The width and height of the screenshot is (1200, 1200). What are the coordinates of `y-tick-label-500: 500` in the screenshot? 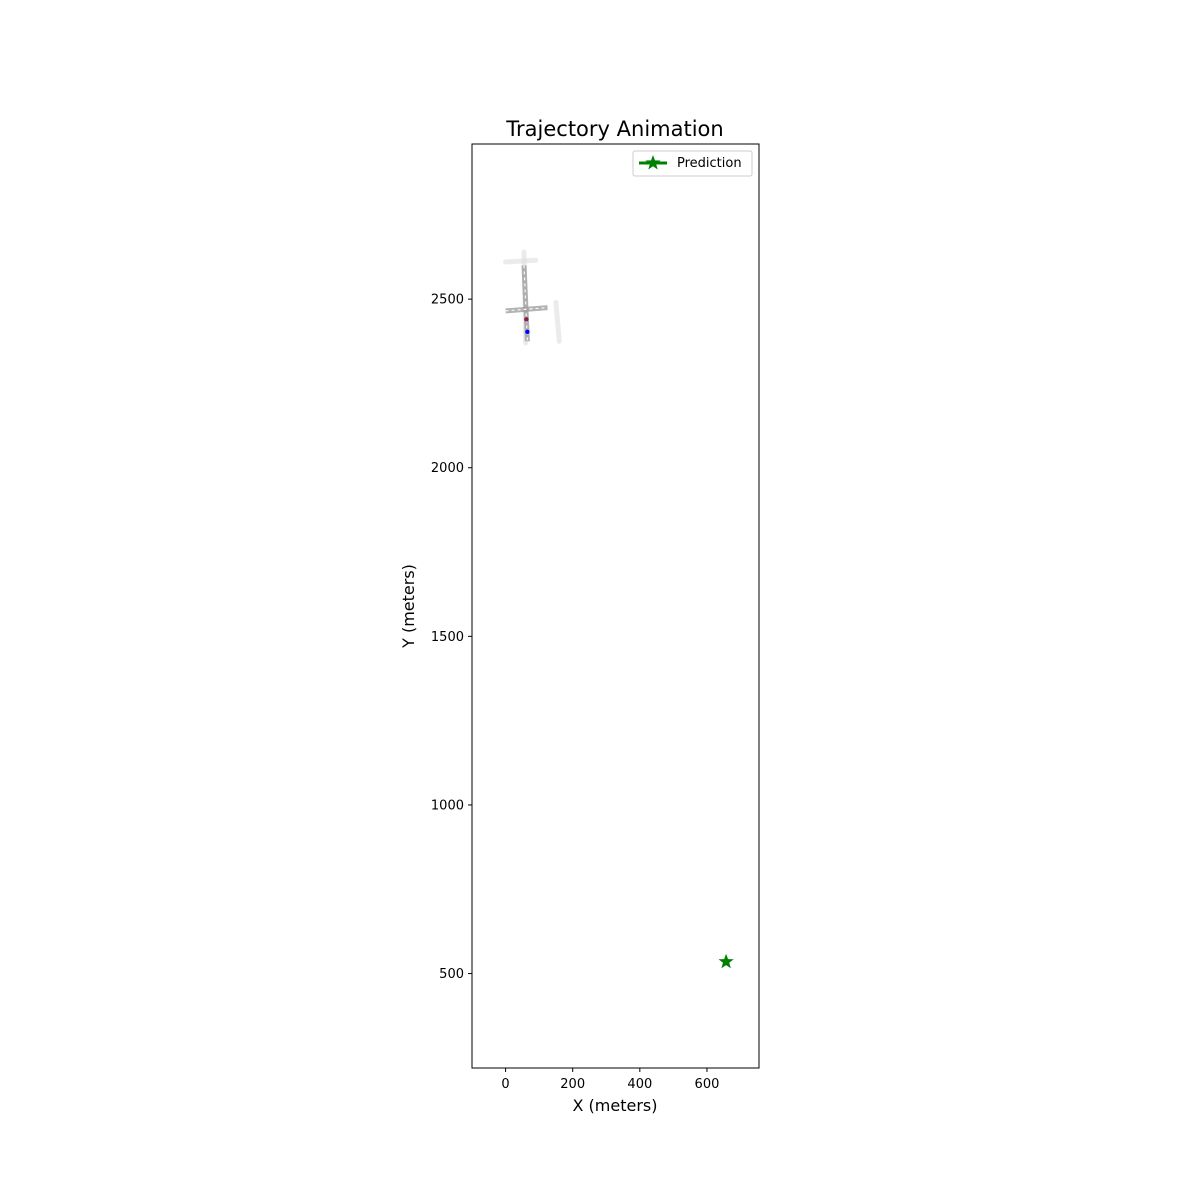 It's located at (451, 974).